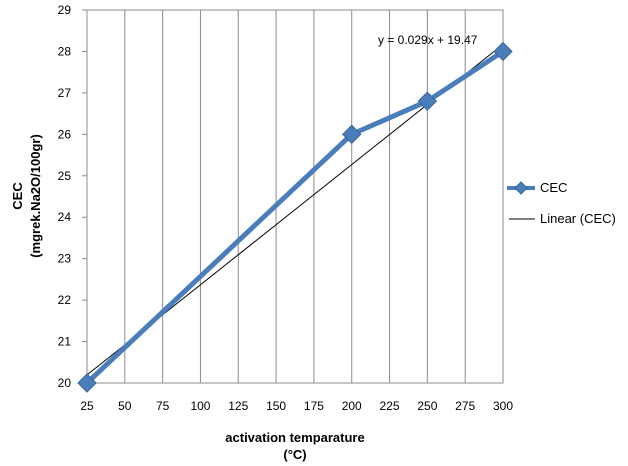 The width and height of the screenshot is (628, 466). I want to click on x-axis-title-line-1: activation temparature, so click(294, 437).